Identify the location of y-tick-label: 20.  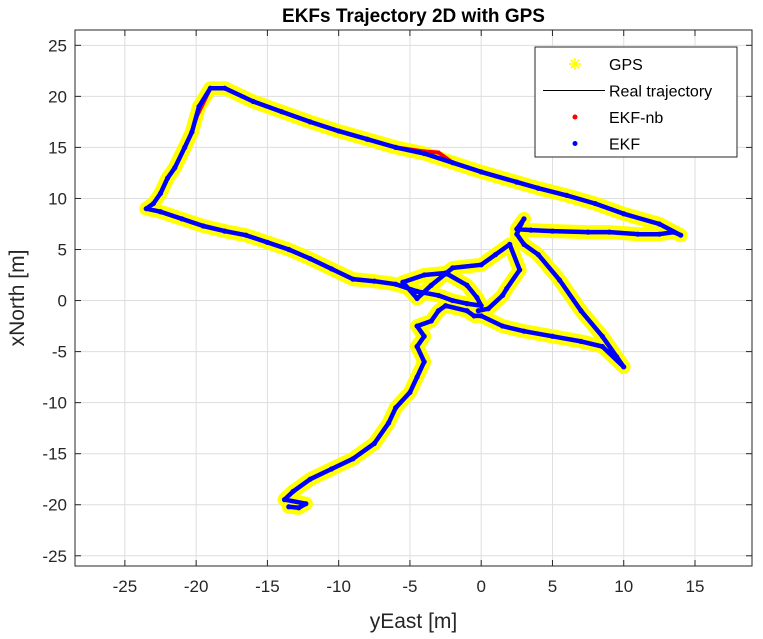
(57, 96).